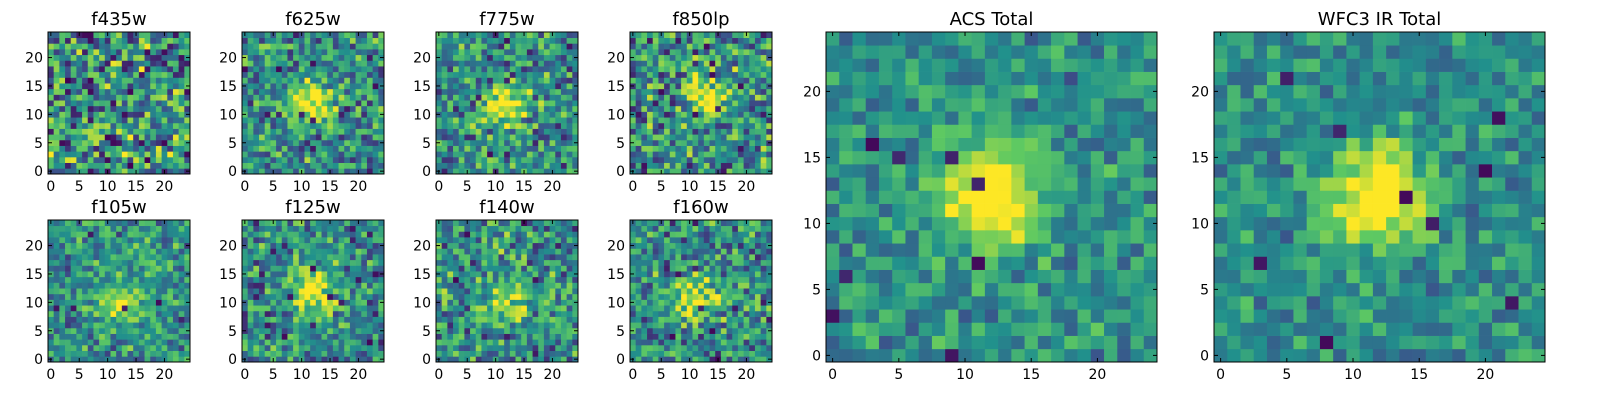  Describe the element at coordinates (422, 303) in the screenshot. I see `y-tick-label: 10` at that location.